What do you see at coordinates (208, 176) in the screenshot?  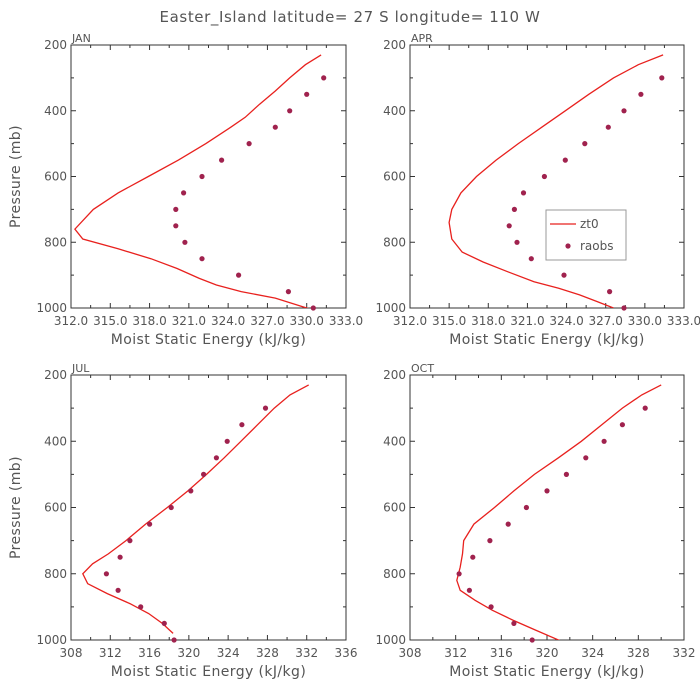 I see `plot-frame` at bounding box center [208, 176].